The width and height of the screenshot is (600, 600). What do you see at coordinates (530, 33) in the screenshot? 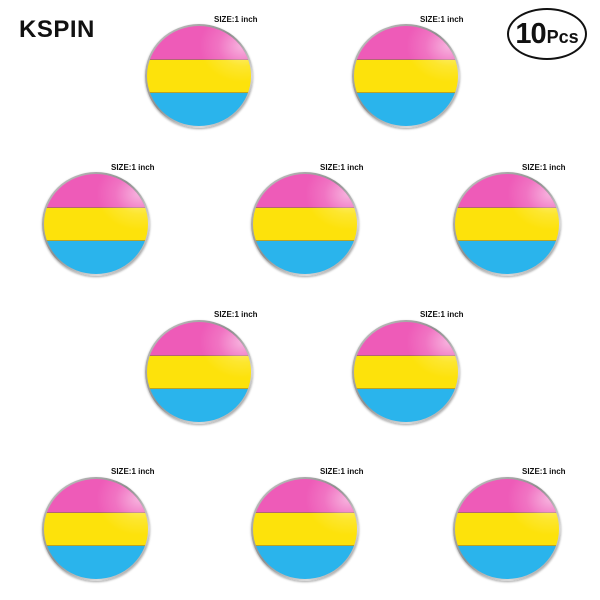
I see `piece-count-number: 10` at bounding box center [530, 33].